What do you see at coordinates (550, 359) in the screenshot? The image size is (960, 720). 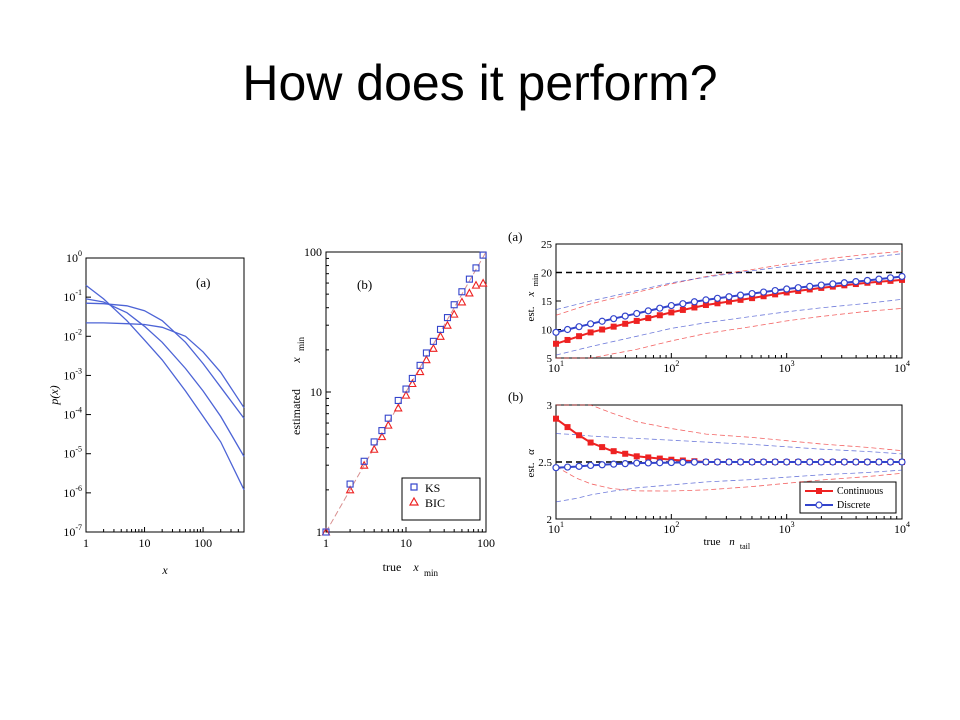 I see `y-tick-label: 5` at bounding box center [550, 359].